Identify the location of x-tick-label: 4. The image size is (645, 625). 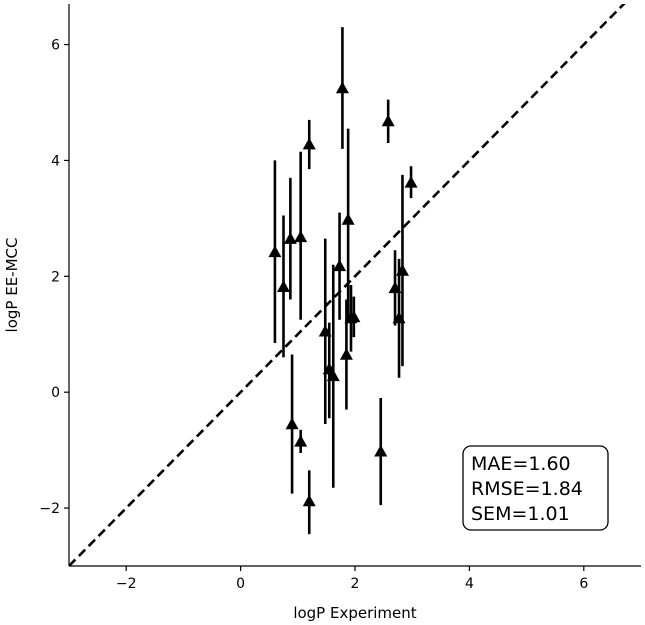
(469, 584).